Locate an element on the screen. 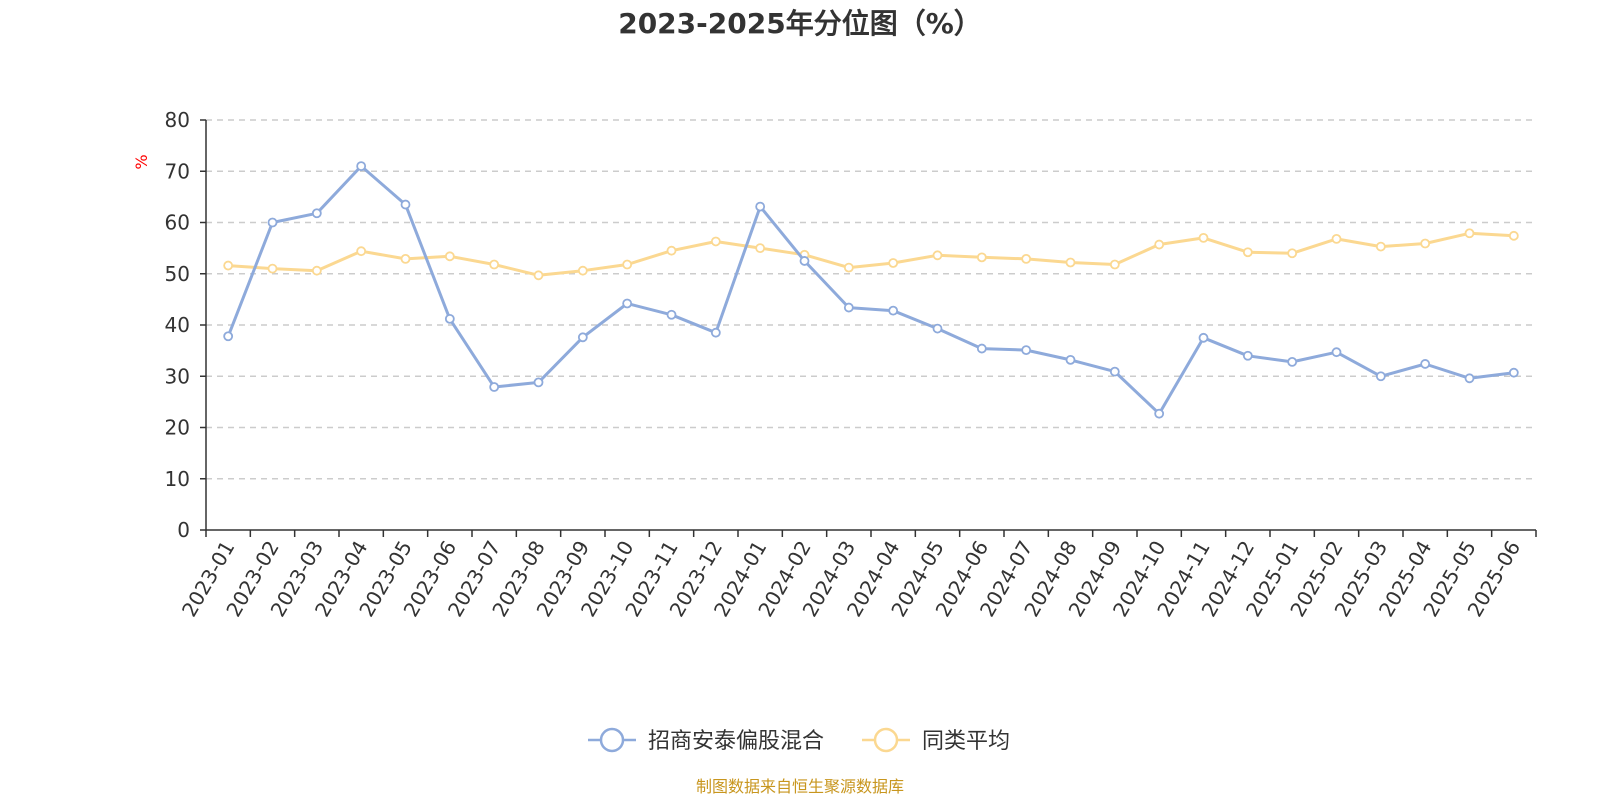 This screenshot has width=1600, height=800. legend-item-fund: 招商安泰偏股混合 is located at coordinates (706, 740).